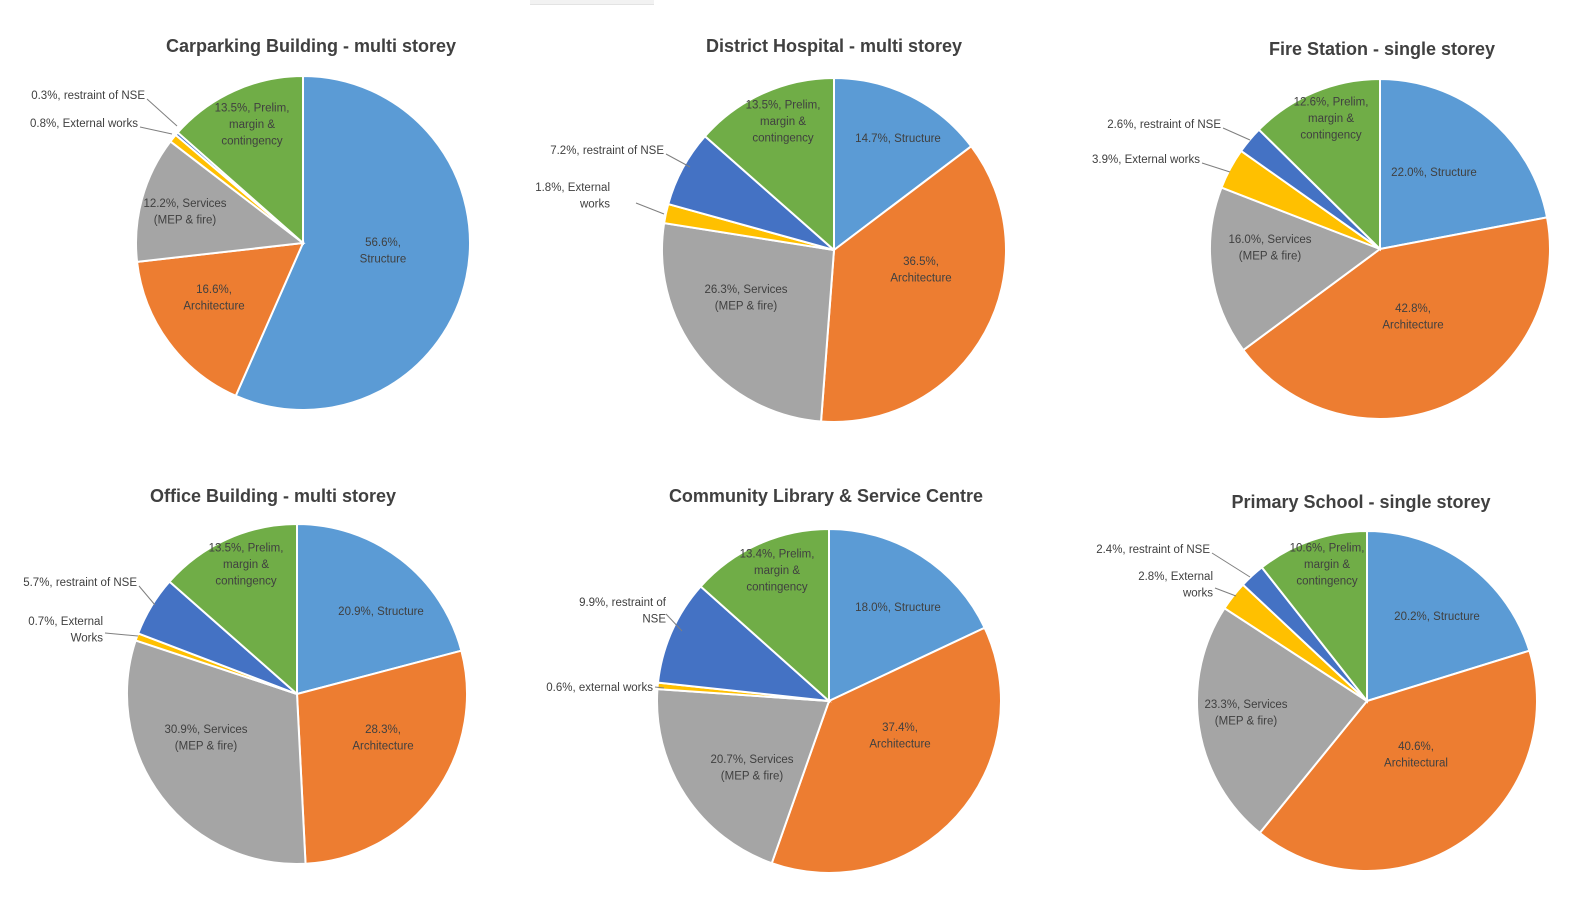 The image size is (1575, 905). What do you see at coordinates (1382, 49) in the screenshot?
I see `chart-title: Fire Station - single storey` at bounding box center [1382, 49].